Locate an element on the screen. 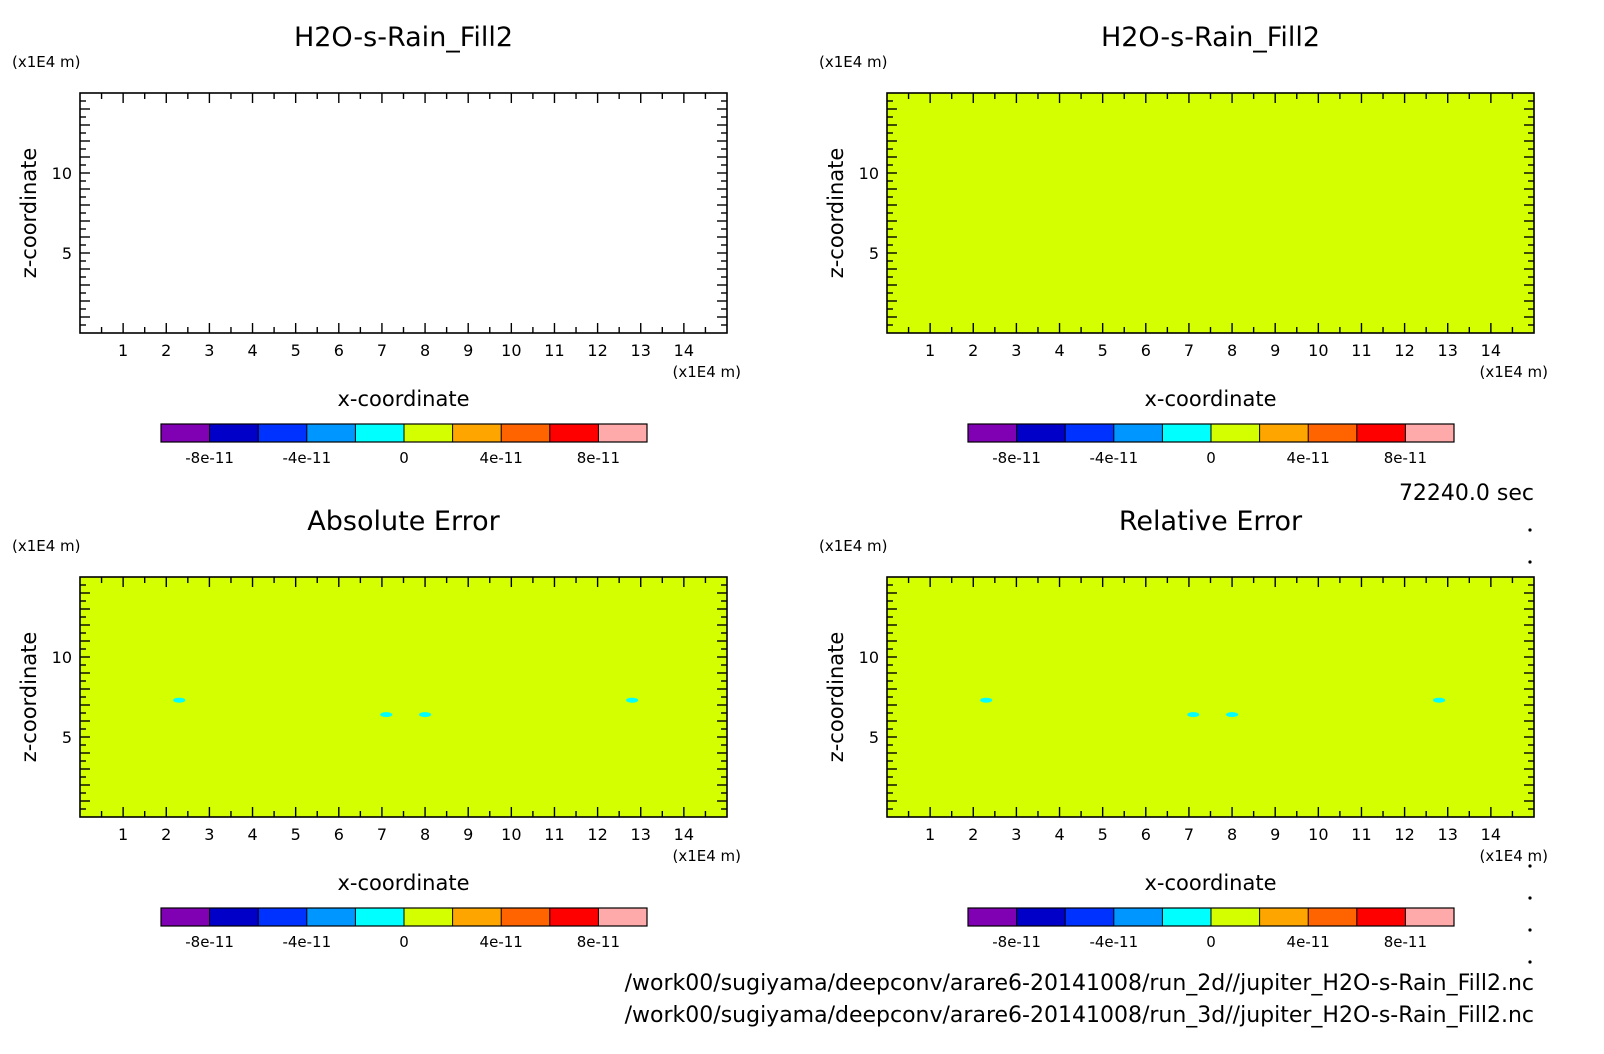 The image size is (1604, 1054). chart-title: H2O-s-Rain_Fill2 is located at coordinates (403, 37).